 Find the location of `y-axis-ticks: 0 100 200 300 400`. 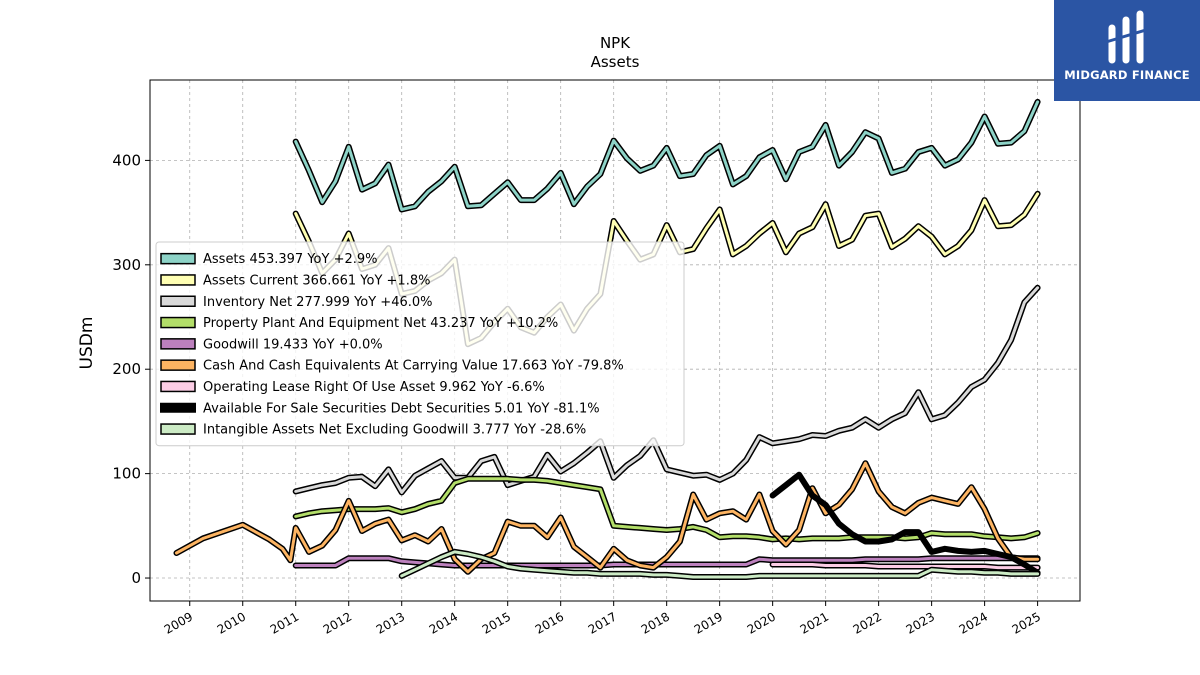

y-axis-ticks: 0 100 200 300 400 is located at coordinates (131, 369).